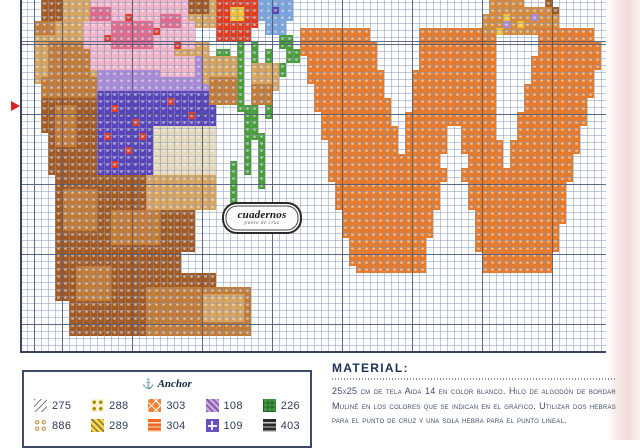 This screenshot has height=448, width=640. What do you see at coordinates (290, 405) in the screenshot?
I see `thread-number: 226` at bounding box center [290, 405].